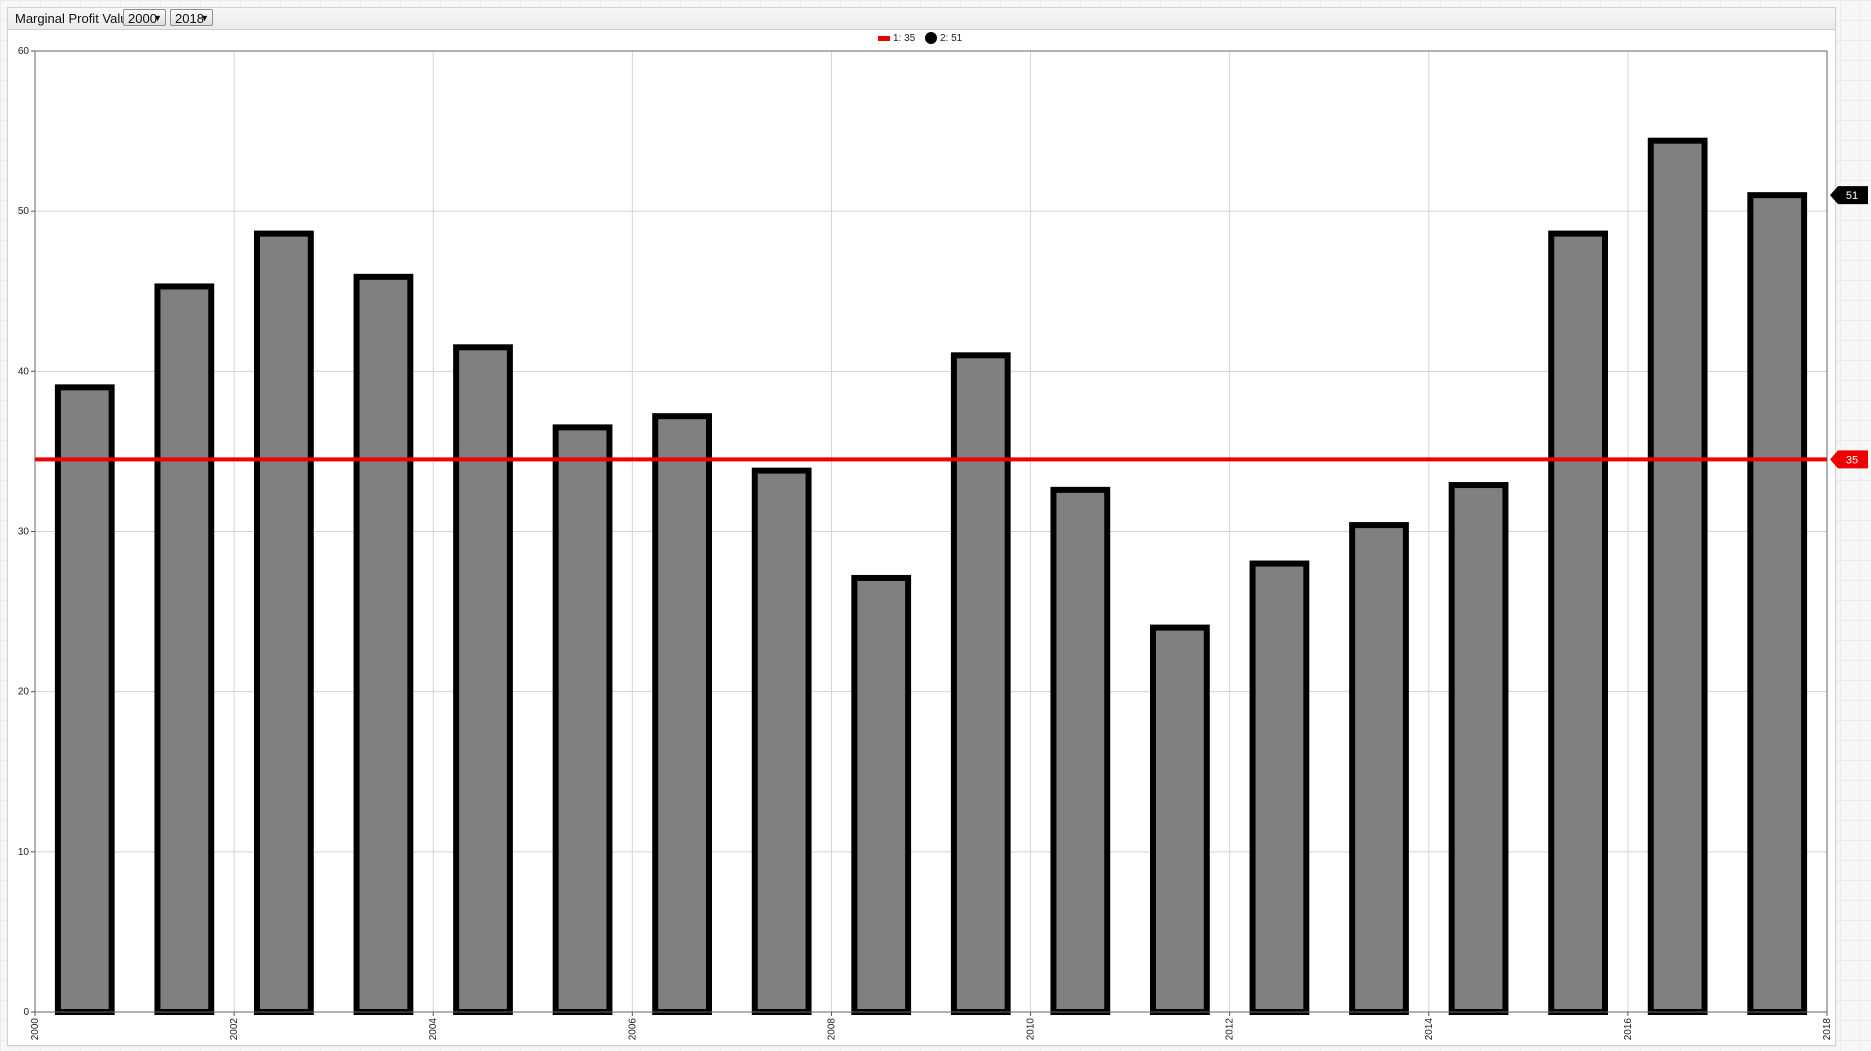 Image resolution: width=1871 pixels, height=1051 pixels. What do you see at coordinates (884, 38) in the screenshot?
I see `legend-swatch-reference` at bounding box center [884, 38].